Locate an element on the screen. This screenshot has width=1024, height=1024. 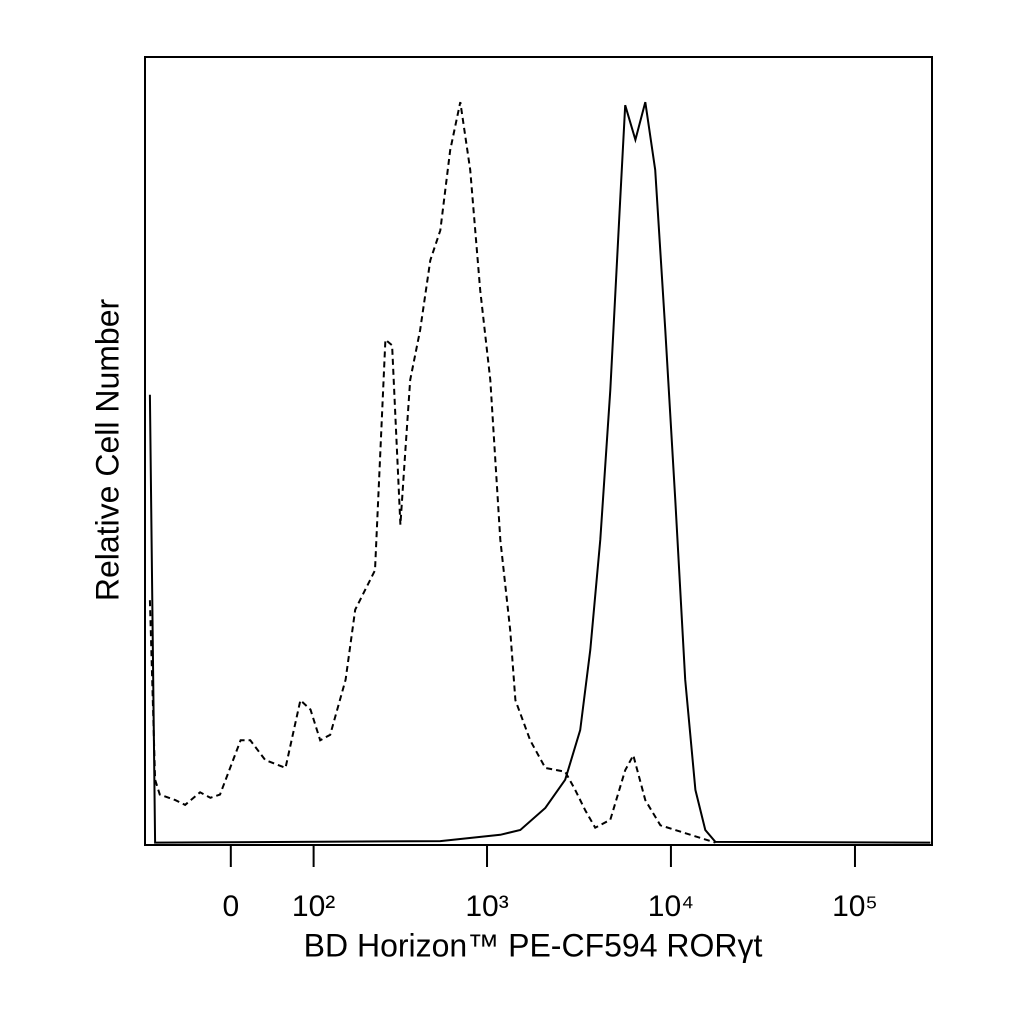
x-tick-label: 10³ is located at coordinates (486, 906).